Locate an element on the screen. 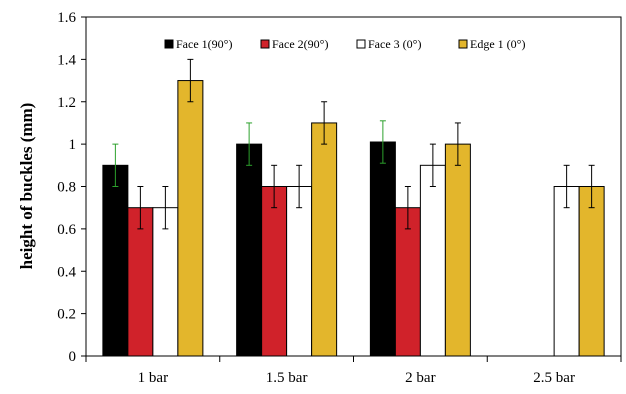 The image size is (626, 394). y-tick-label: 1.4 is located at coordinates (66, 60).